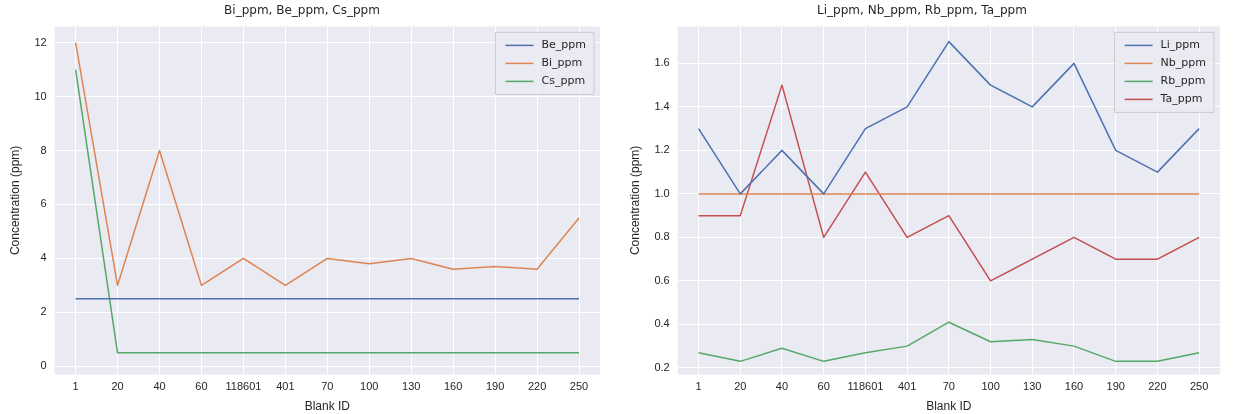  Describe the element at coordinates (563, 81) in the screenshot. I see `legend-label: Cs_ppm` at that location.